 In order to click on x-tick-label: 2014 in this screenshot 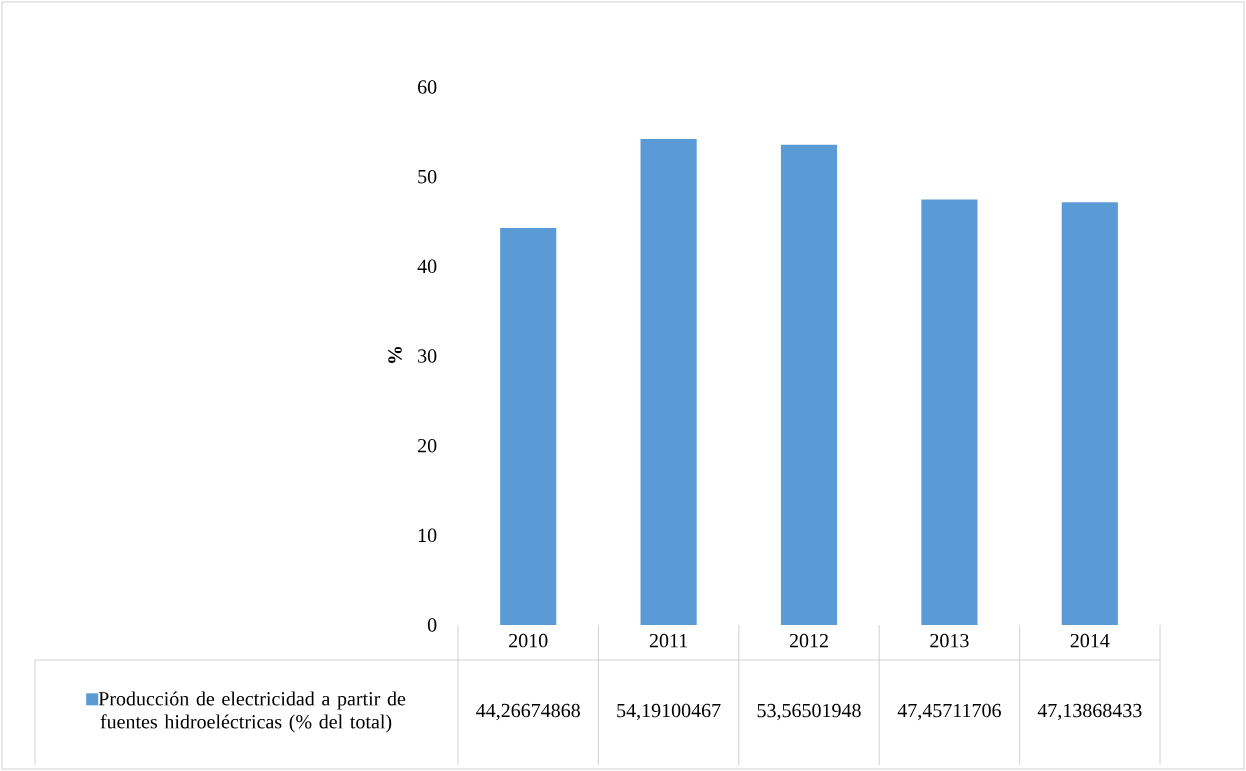, I will do `click(1090, 640)`.